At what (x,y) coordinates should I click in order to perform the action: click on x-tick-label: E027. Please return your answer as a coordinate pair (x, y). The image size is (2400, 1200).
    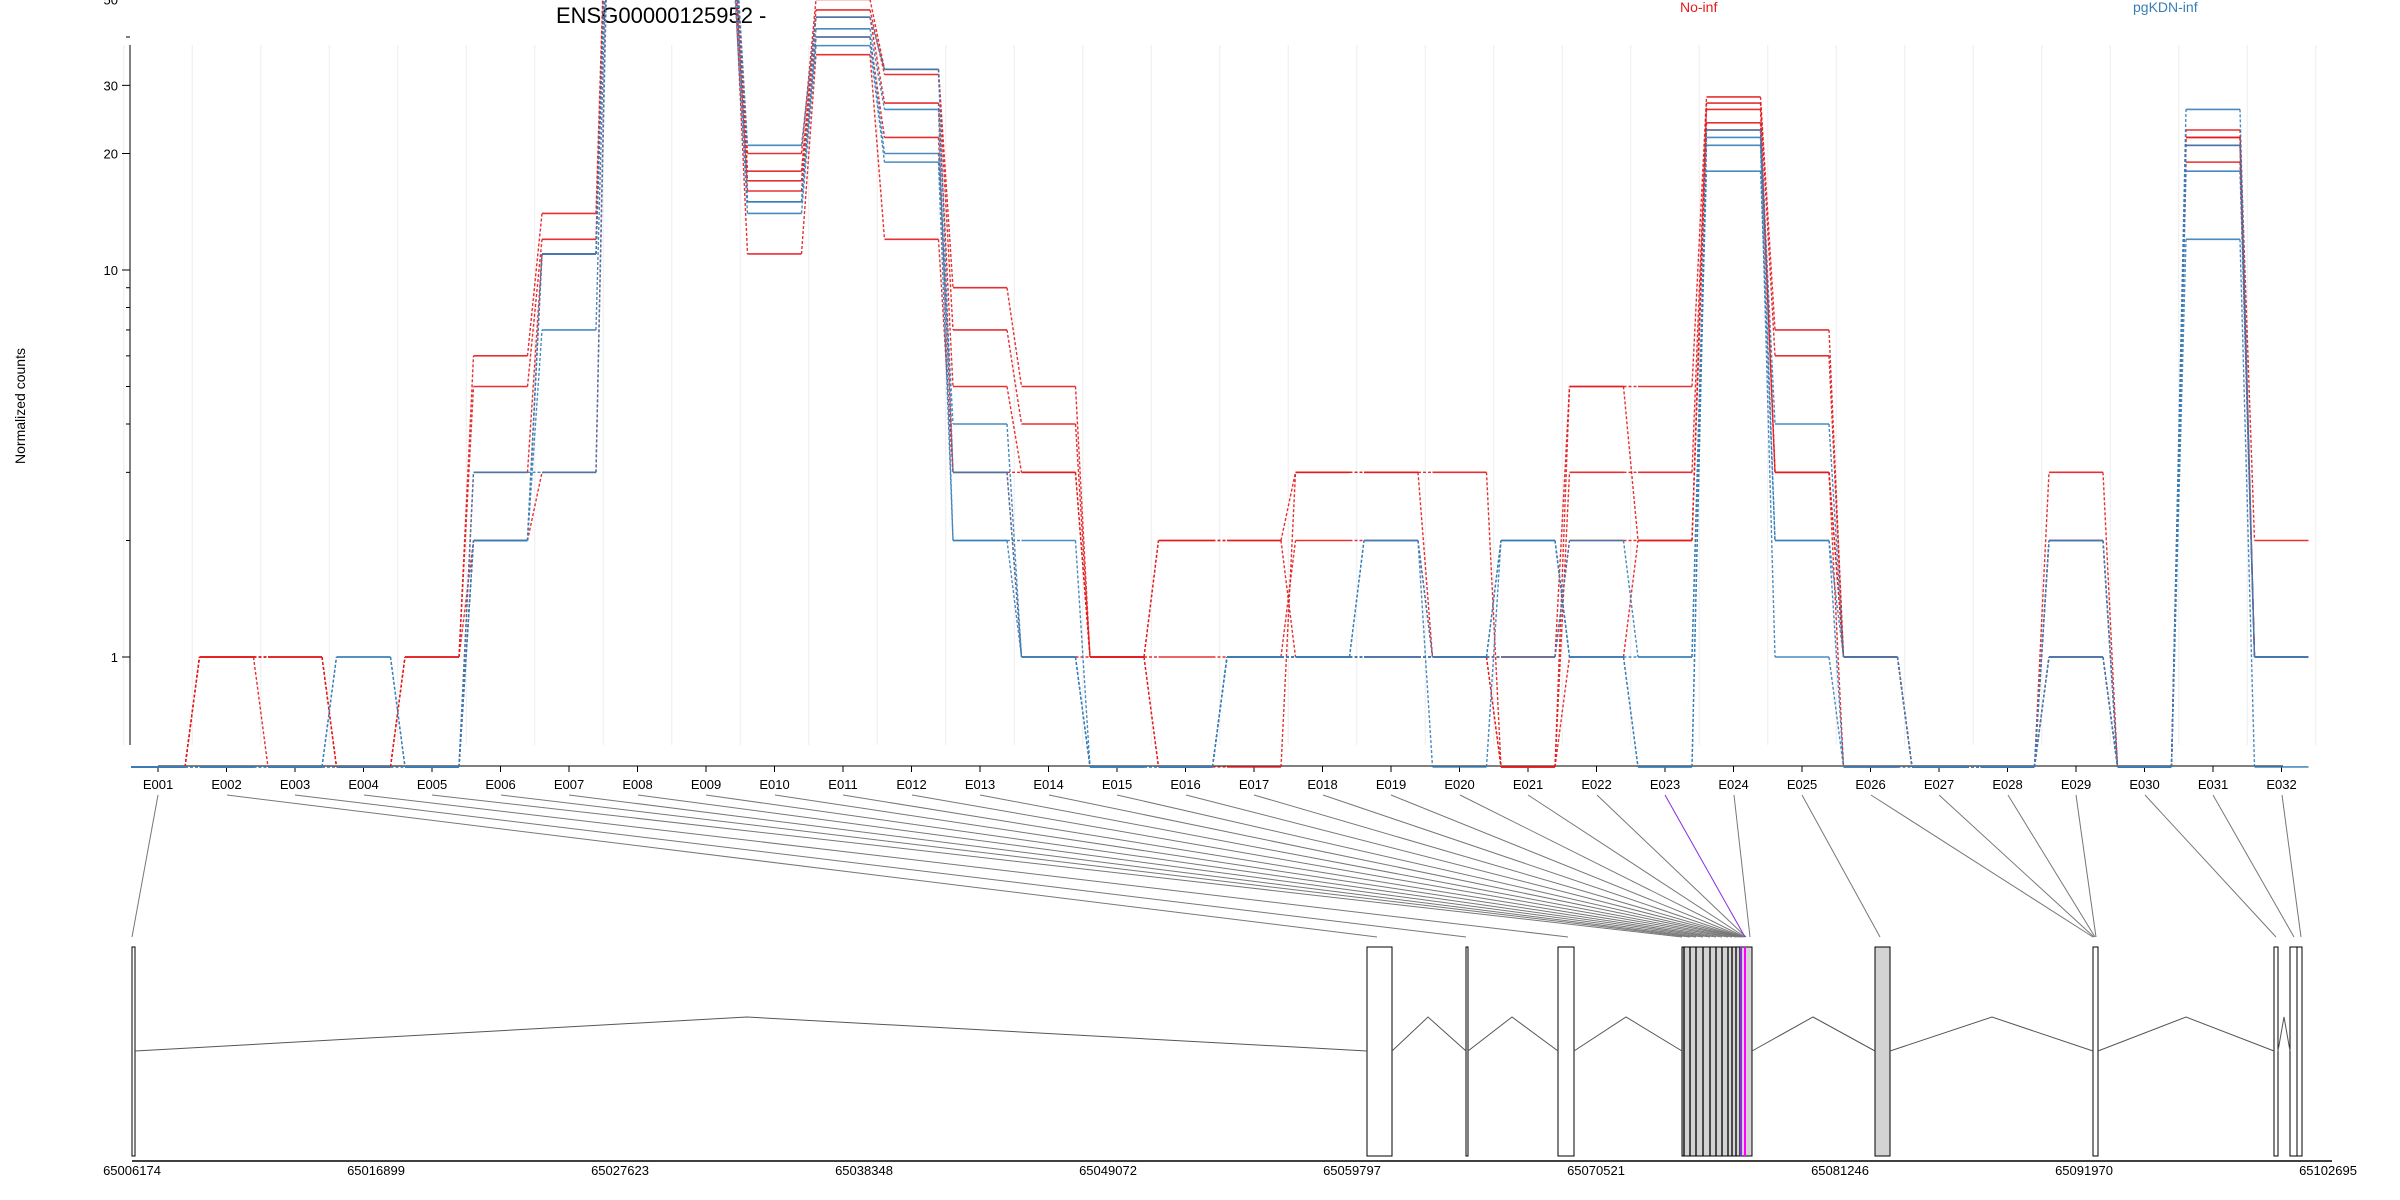
    Looking at the image, I should click on (1939, 784).